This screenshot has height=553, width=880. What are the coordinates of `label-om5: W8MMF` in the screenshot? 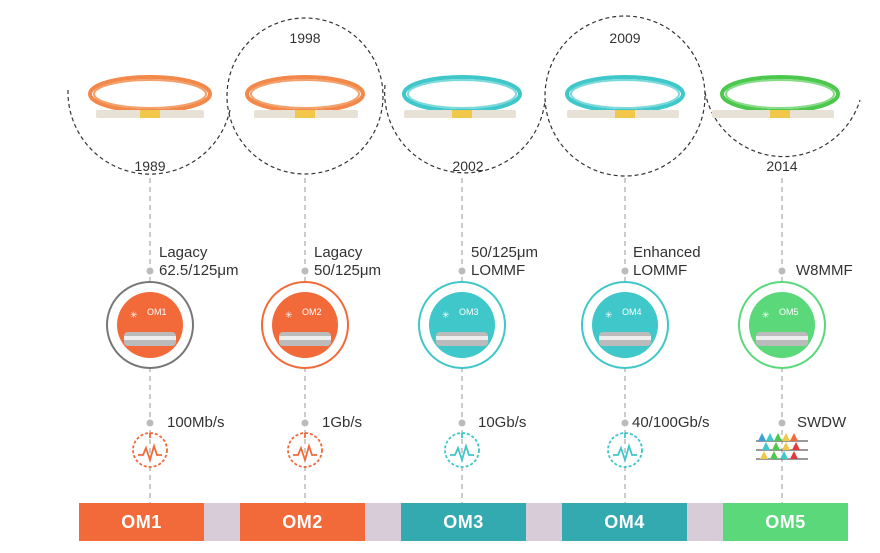 It's located at (824, 271).